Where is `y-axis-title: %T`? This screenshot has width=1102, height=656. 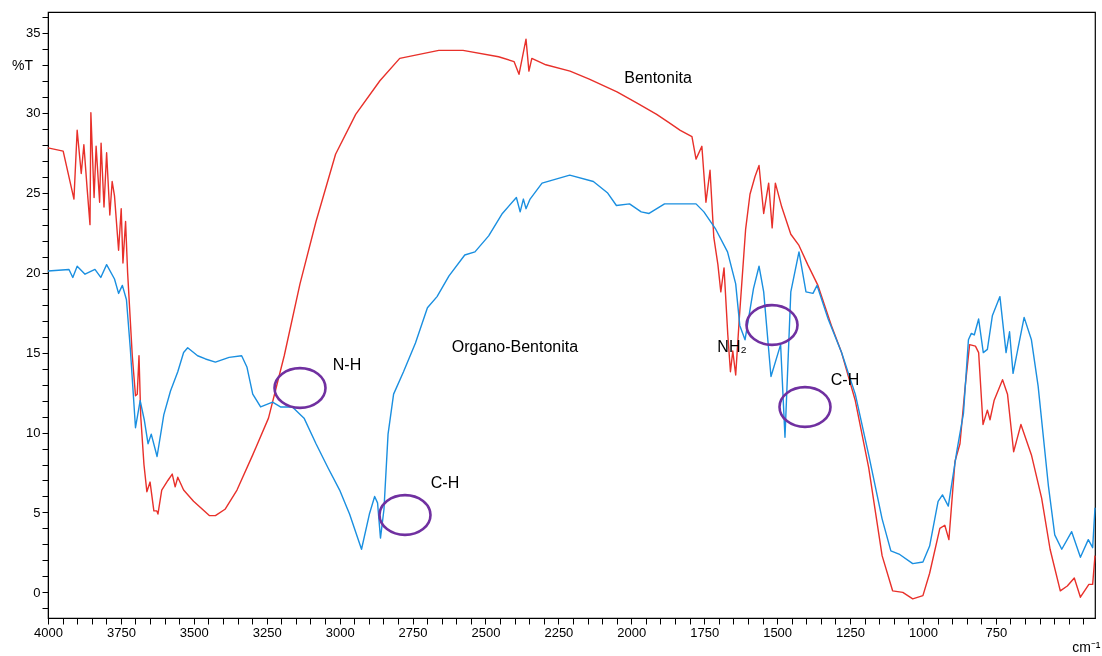
y-axis-title: %T is located at coordinates (23, 64).